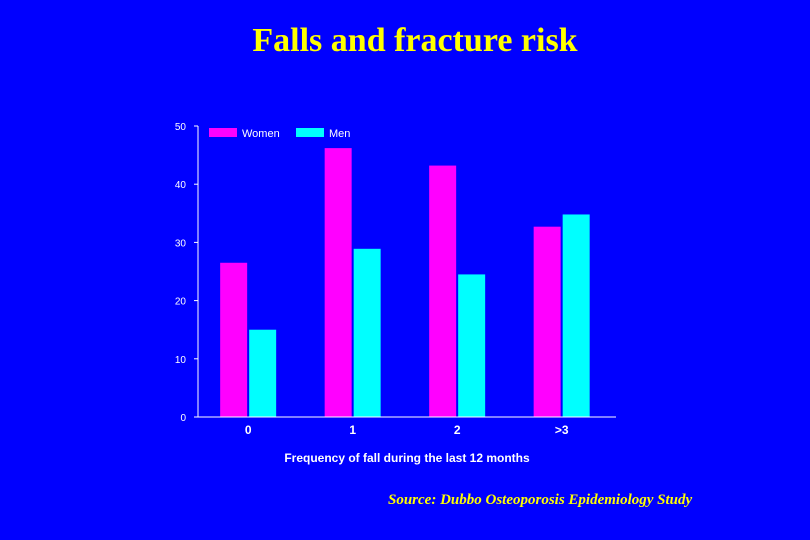  What do you see at coordinates (261, 134) in the screenshot?
I see `legend-label-women: Women` at bounding box center [261, 134].